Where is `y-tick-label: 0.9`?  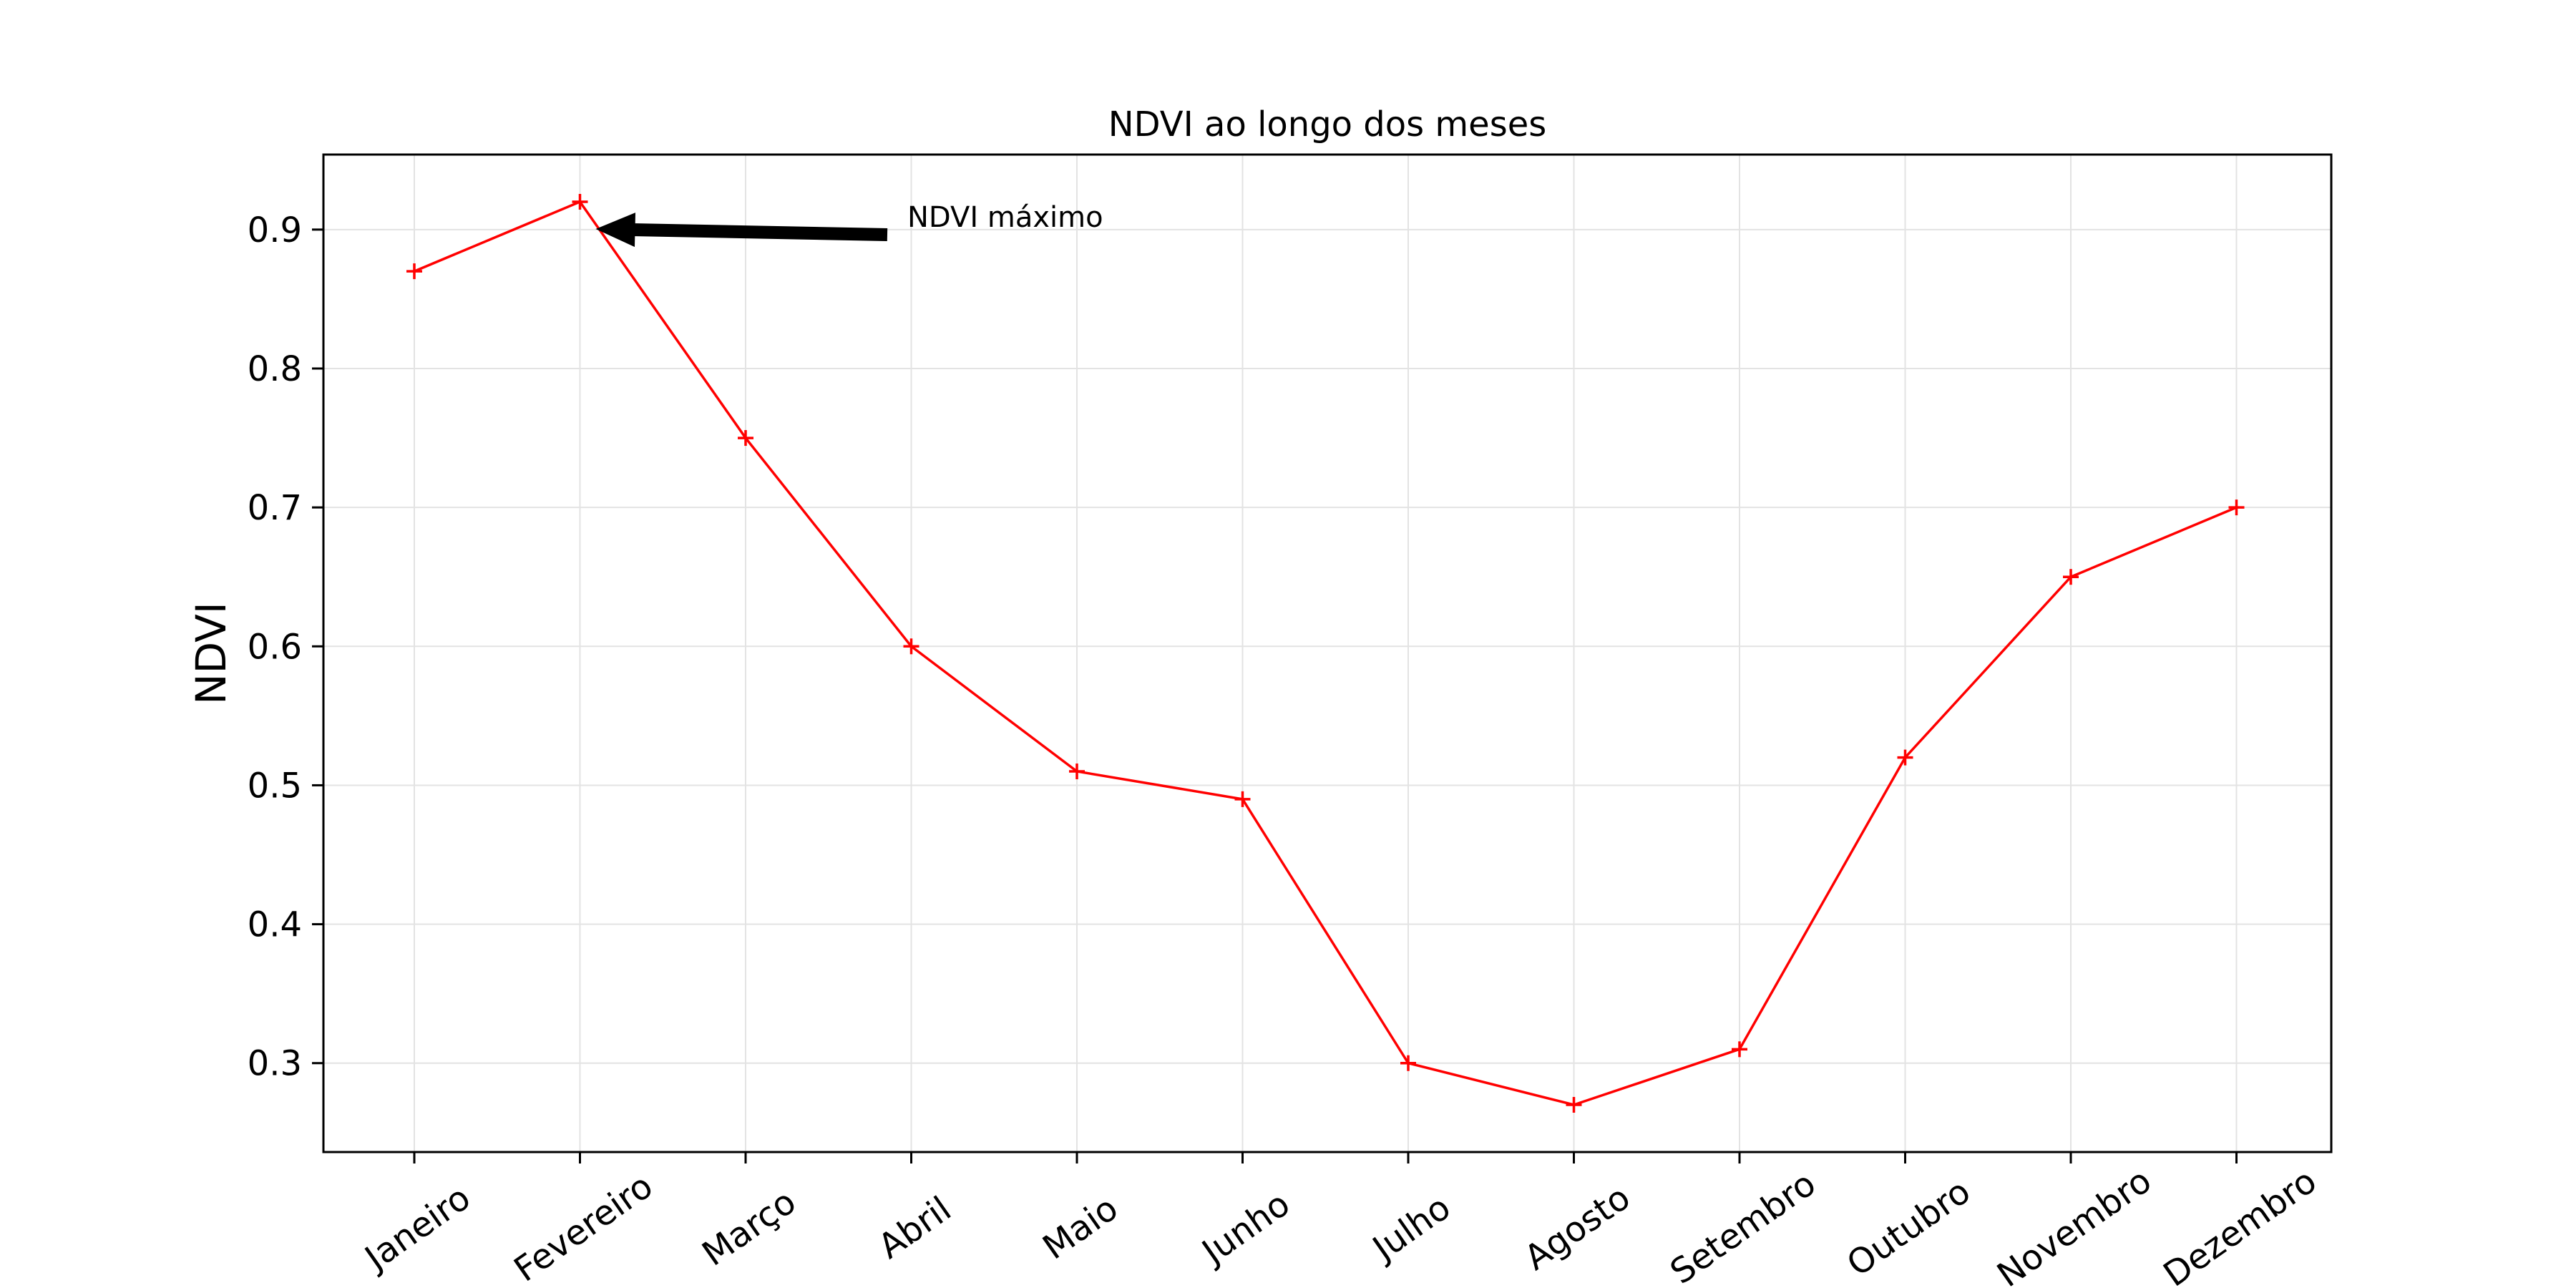
y-tick-label: 0.9 is located at coordinates (275, 230).